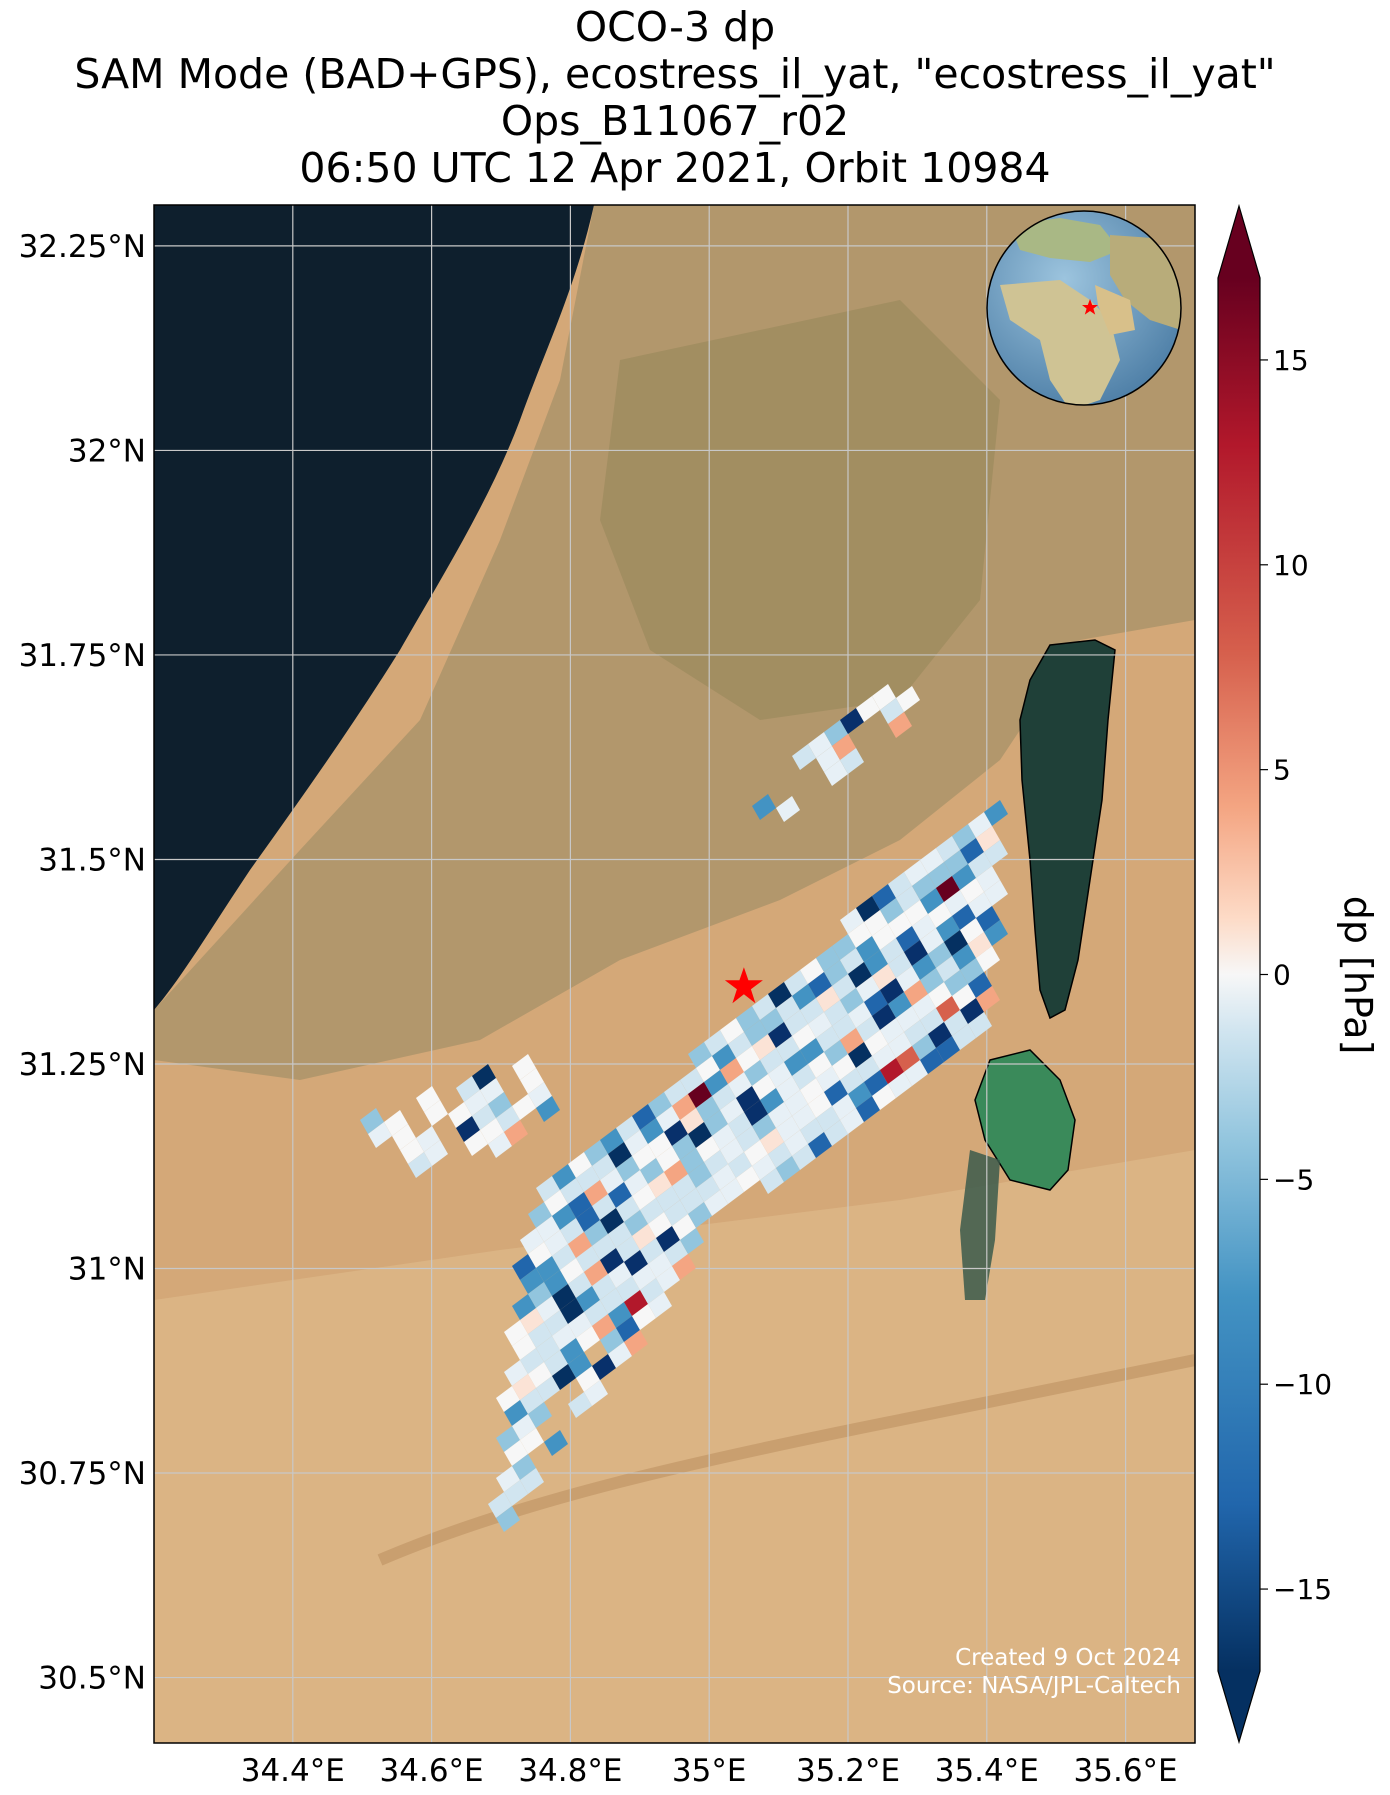  Describe the element at coordinates (1025, 1120) in the screenshot. I see `evaporation-ponds` at that location.